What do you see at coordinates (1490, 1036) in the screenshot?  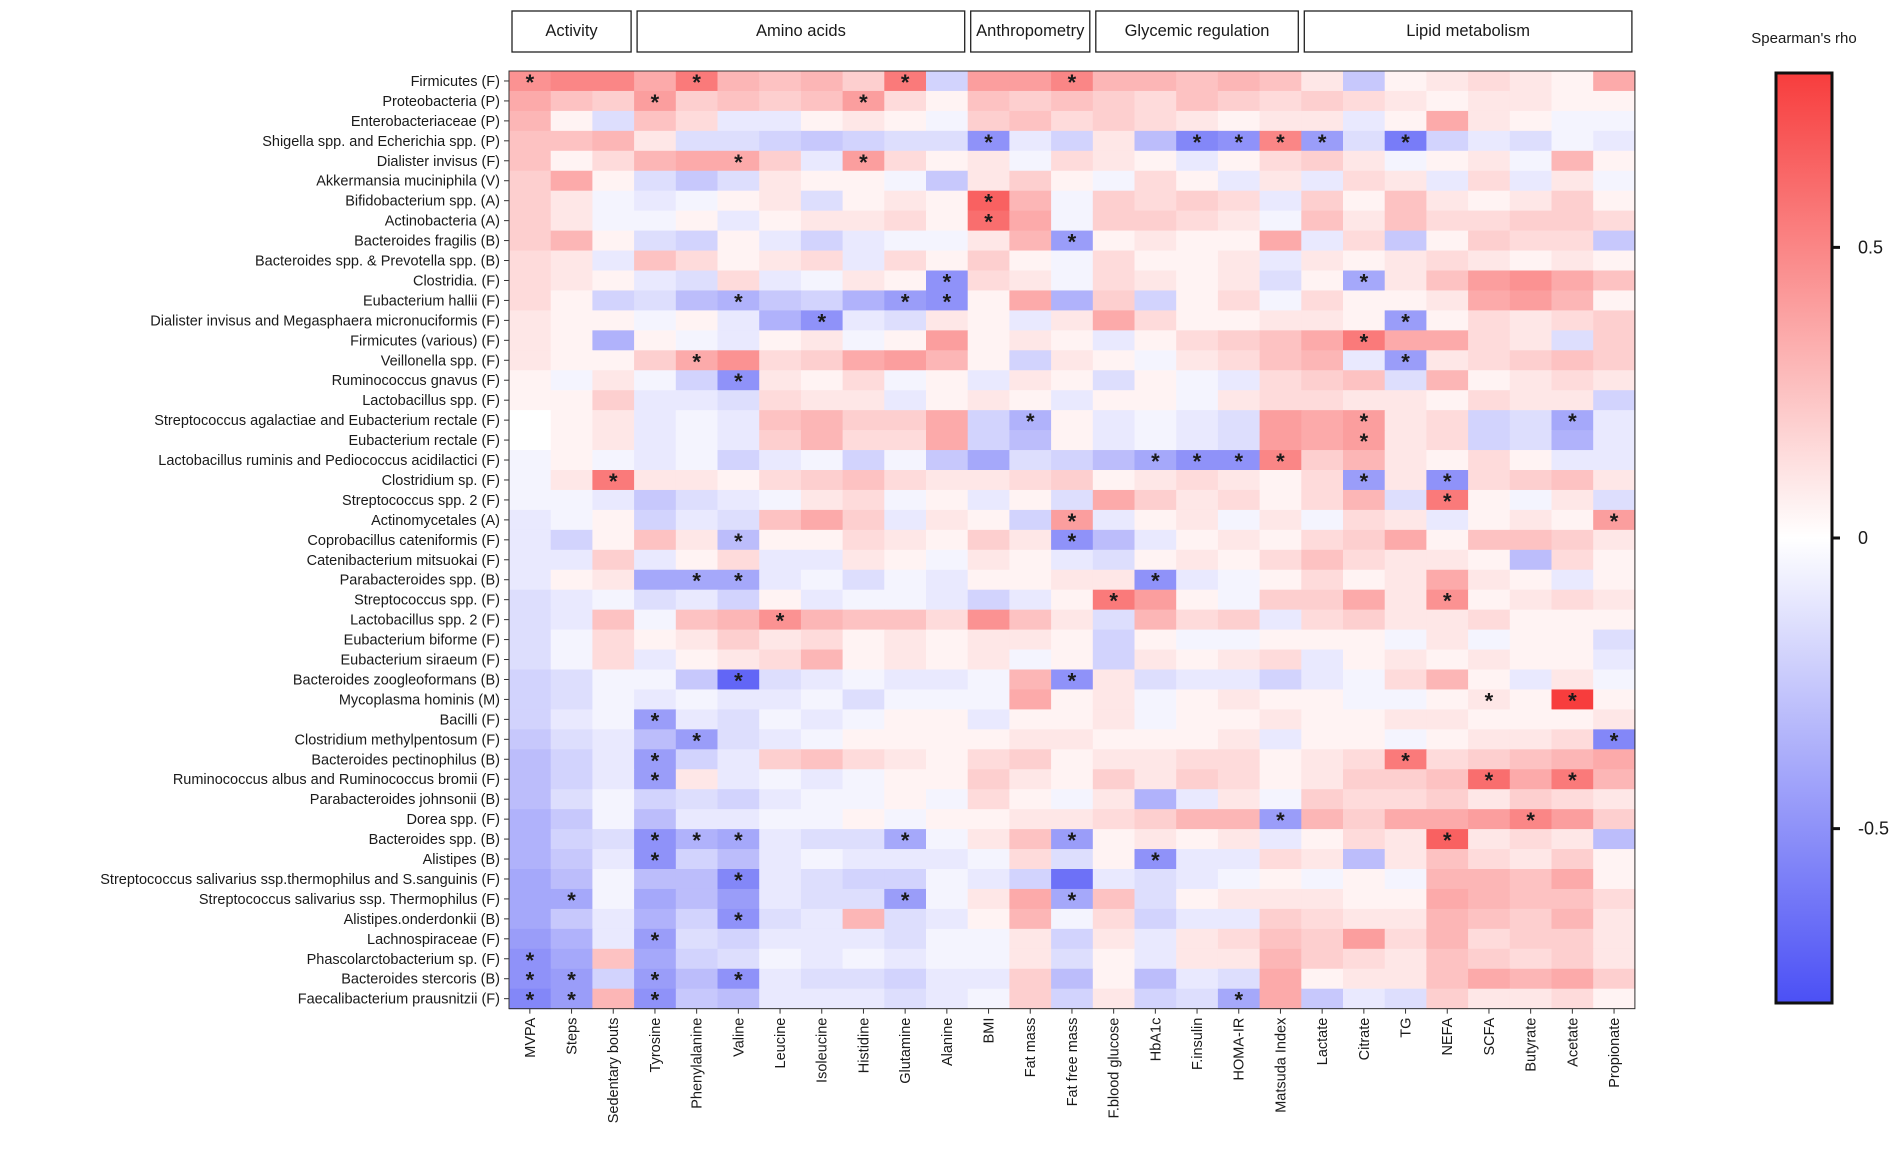 I see `column-label: SCFA` at bounding box center [1490, 1036].